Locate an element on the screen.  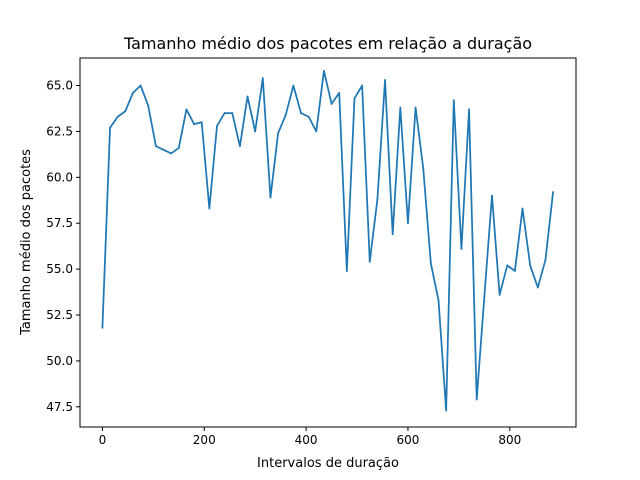
x-tick-label: 200 is located at coordinates (204, 440).